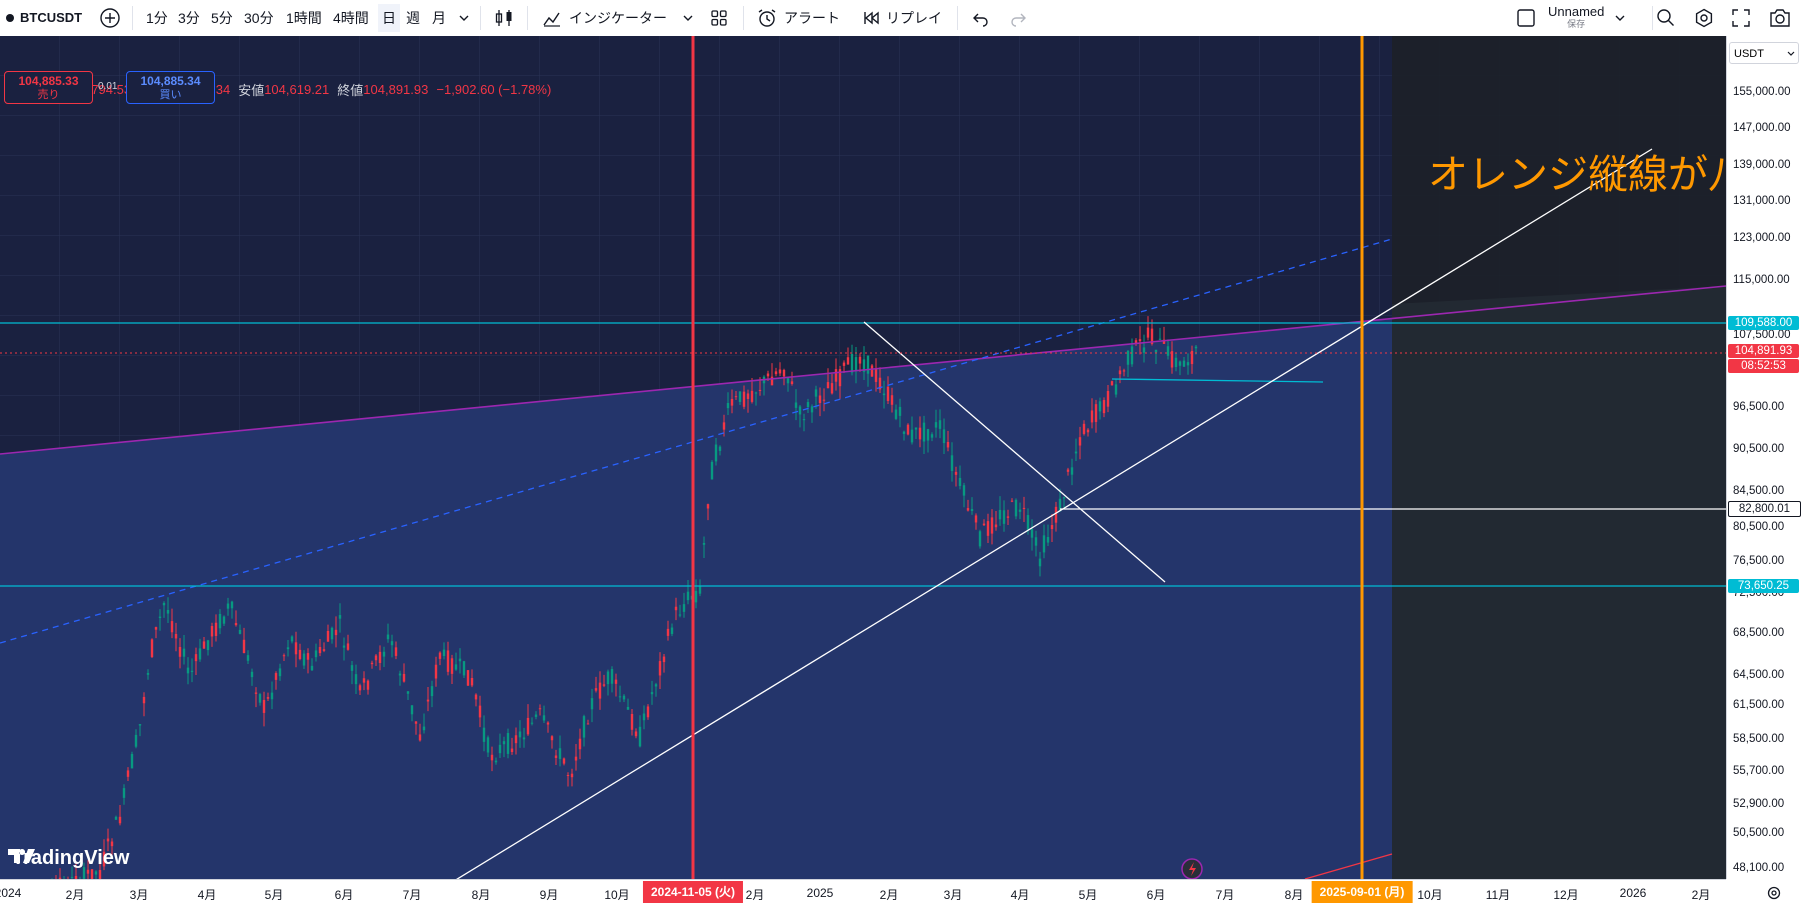 Image resolution: width=1802 pixels, height=906 pixels. What do you see at coordinates (1780, 18) in the screenshot?
I see `snapshot-button` at bounding box center [1780, 18].